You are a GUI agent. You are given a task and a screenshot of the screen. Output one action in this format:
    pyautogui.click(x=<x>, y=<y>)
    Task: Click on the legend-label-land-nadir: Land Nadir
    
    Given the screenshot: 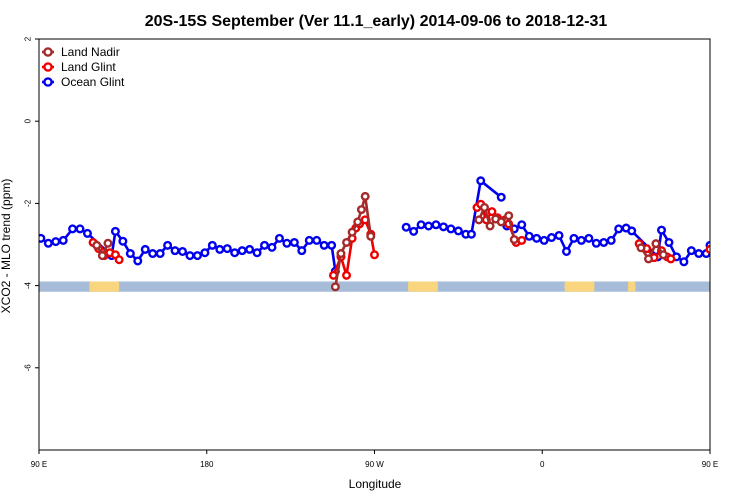 What is the action you would take?
    pyautogui.click(x=90, y=52)
    